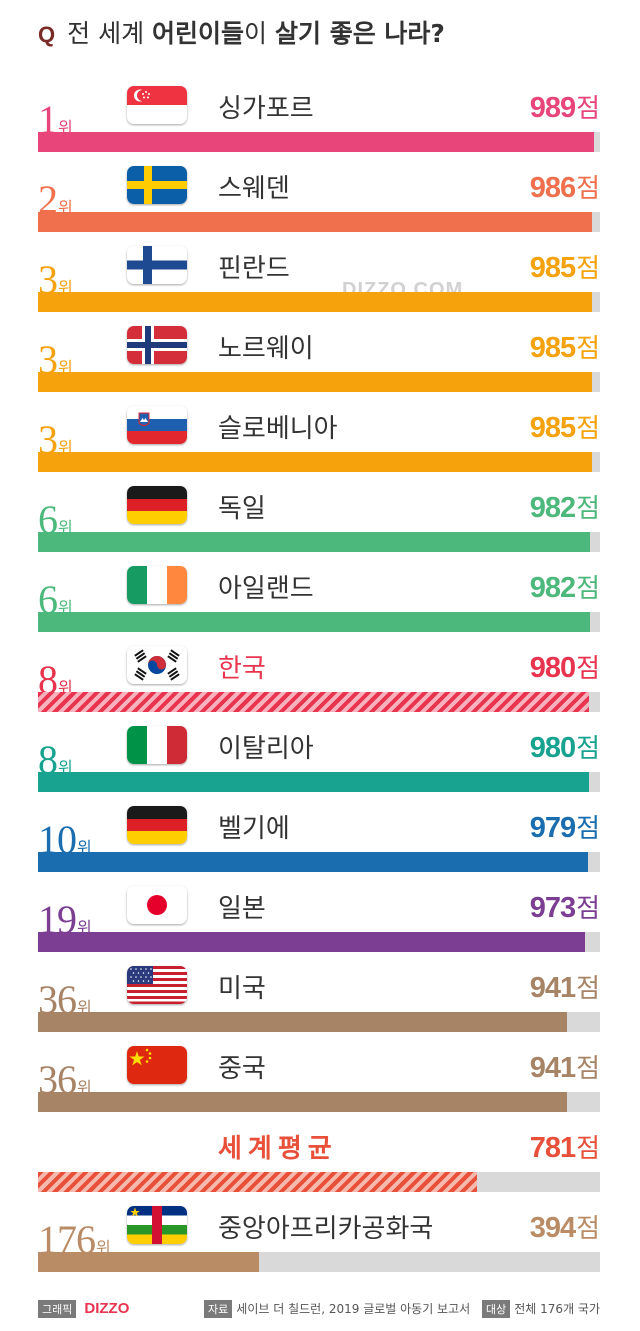 This screenshot has height=1331, width=640. Describe the element at coordinates (242, 989) in the screenshot. I see `country-name: 미국` at that location.